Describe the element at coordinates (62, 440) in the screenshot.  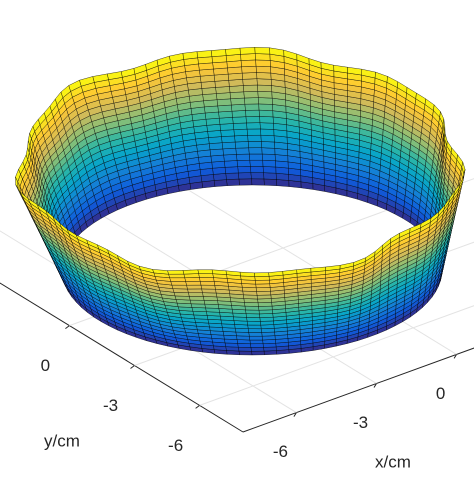
I see `y-axis-label: y/cm` at that location.